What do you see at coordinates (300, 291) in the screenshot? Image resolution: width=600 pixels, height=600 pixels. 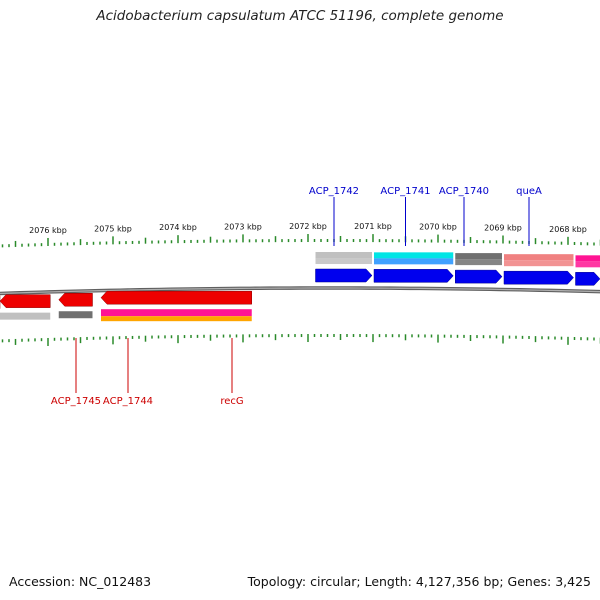 I see `backbone-highlight` at bounding box center [300, 291].